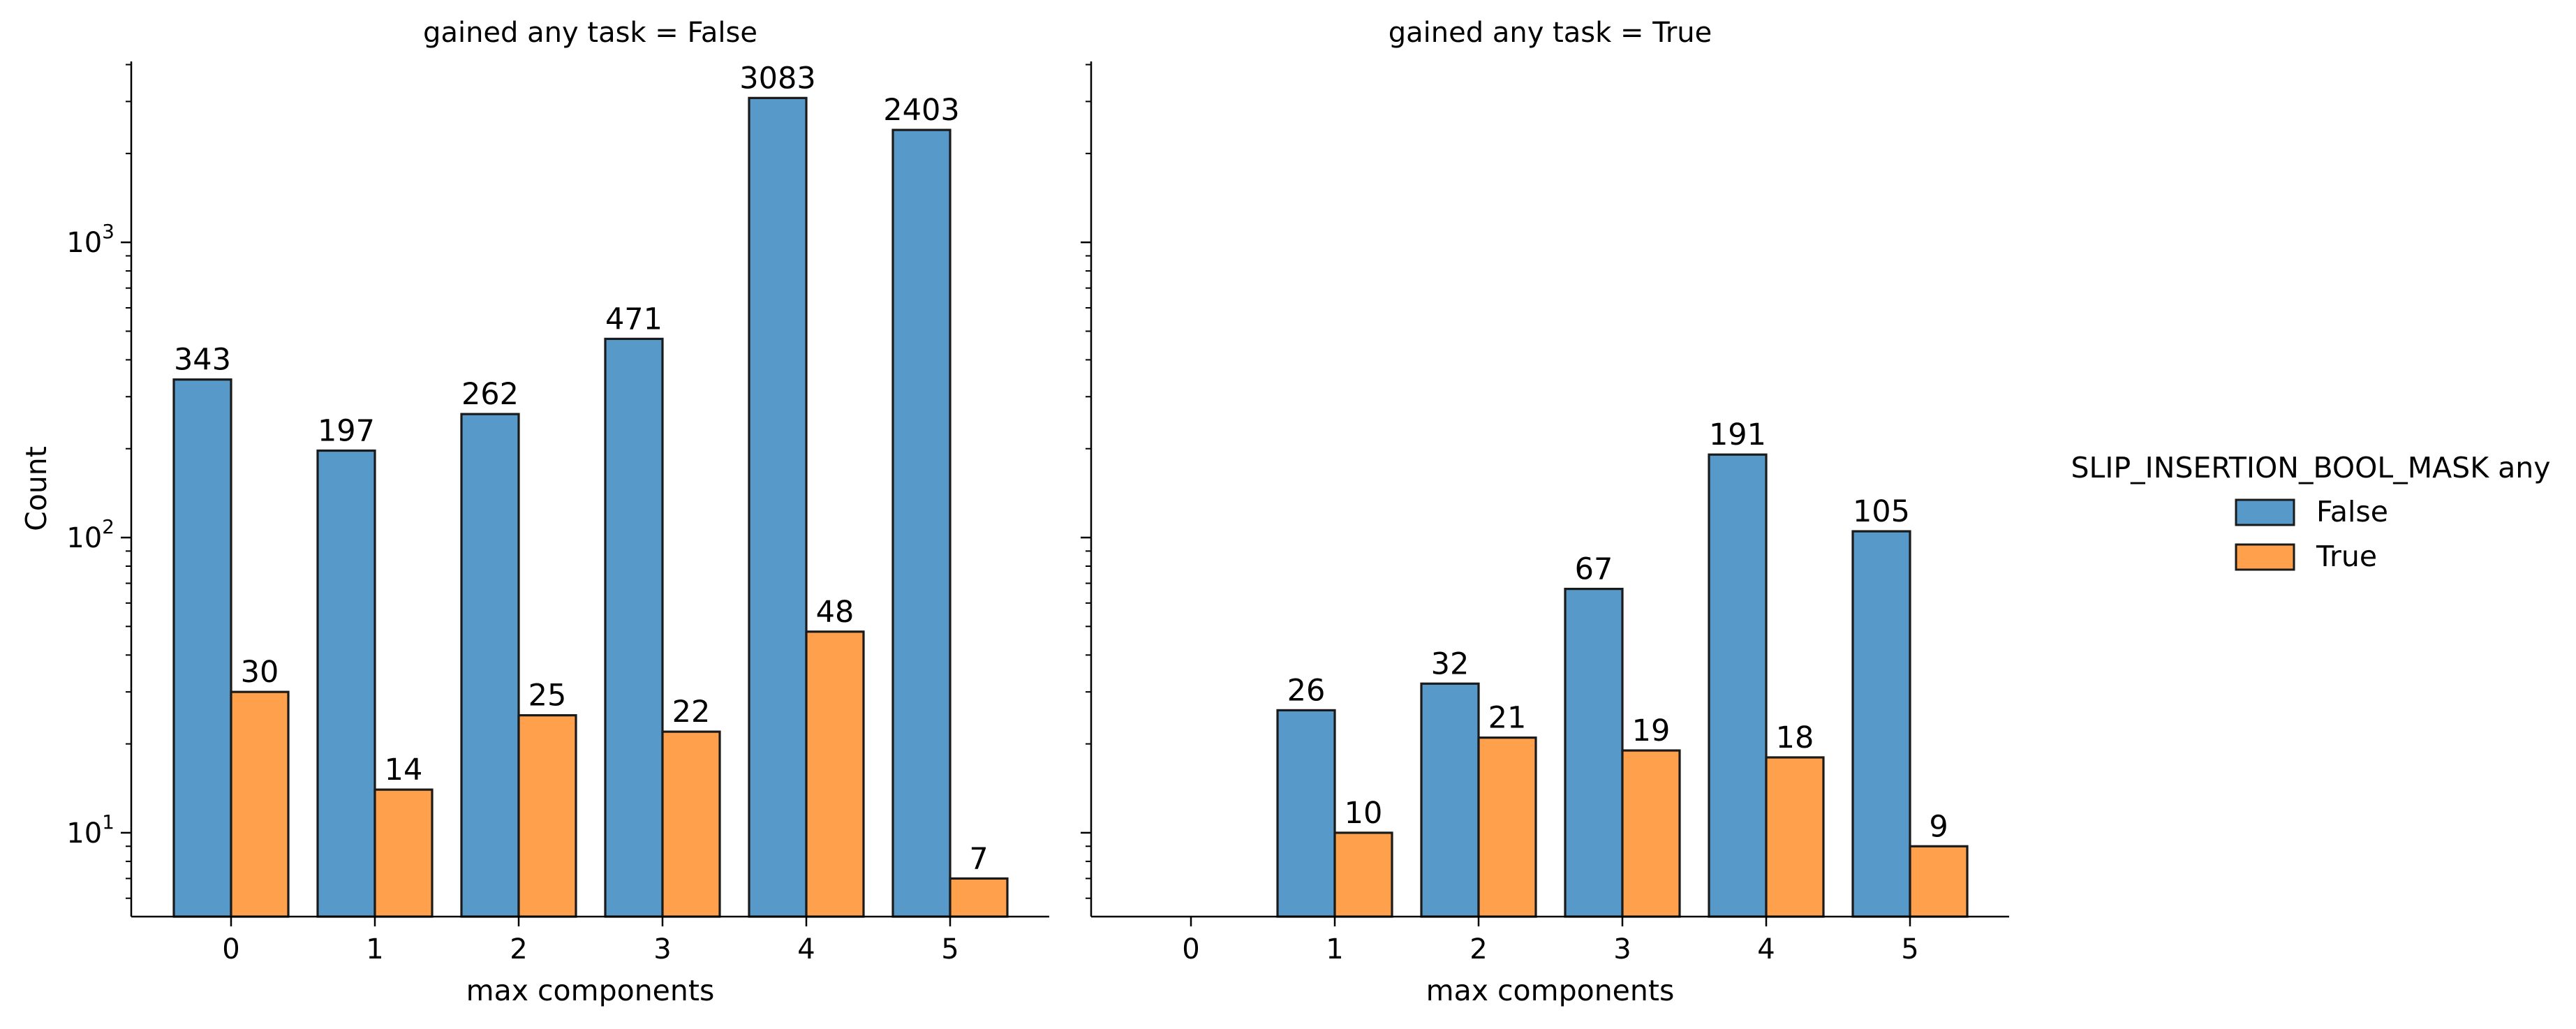 The image size is (2576, 1029). I want to click on data-label: 19, so click(1651, 730).